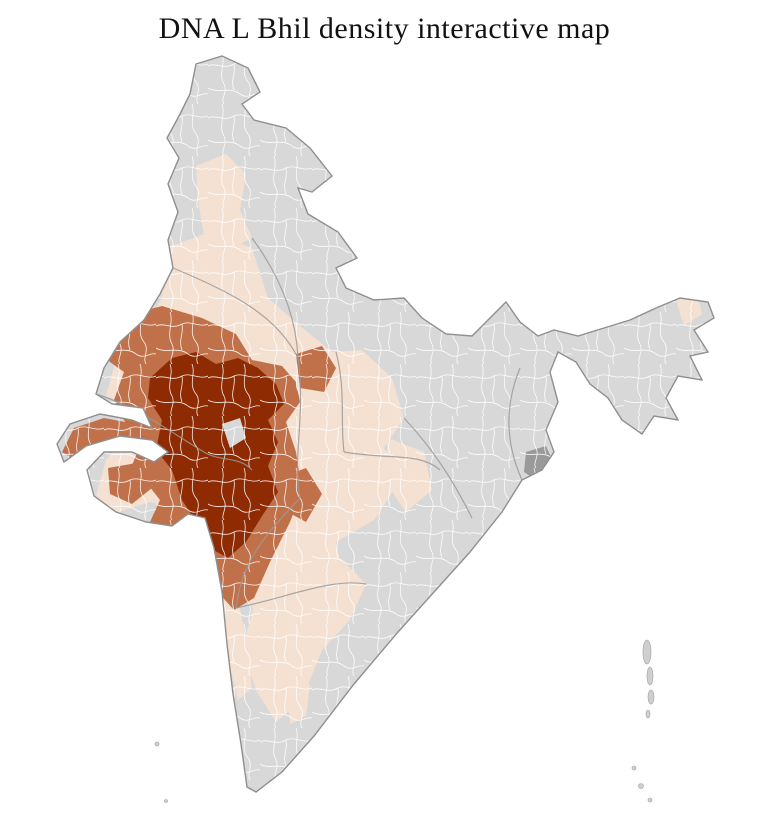  What do you see at coordinates (384, 28) in the screenshot?
I see `map-title: DNA L Bhil density interactive map` at bounding box center [384, 28].